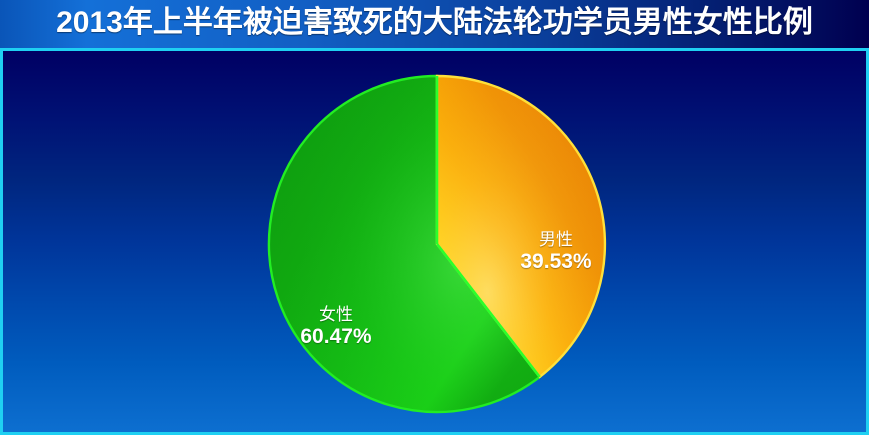 This screenshot has height=435, width=869. What do you see at coordinates (488, 310) in the screenshot?
I see `pie-divider-lower-right` at bounding box center [488, 310].